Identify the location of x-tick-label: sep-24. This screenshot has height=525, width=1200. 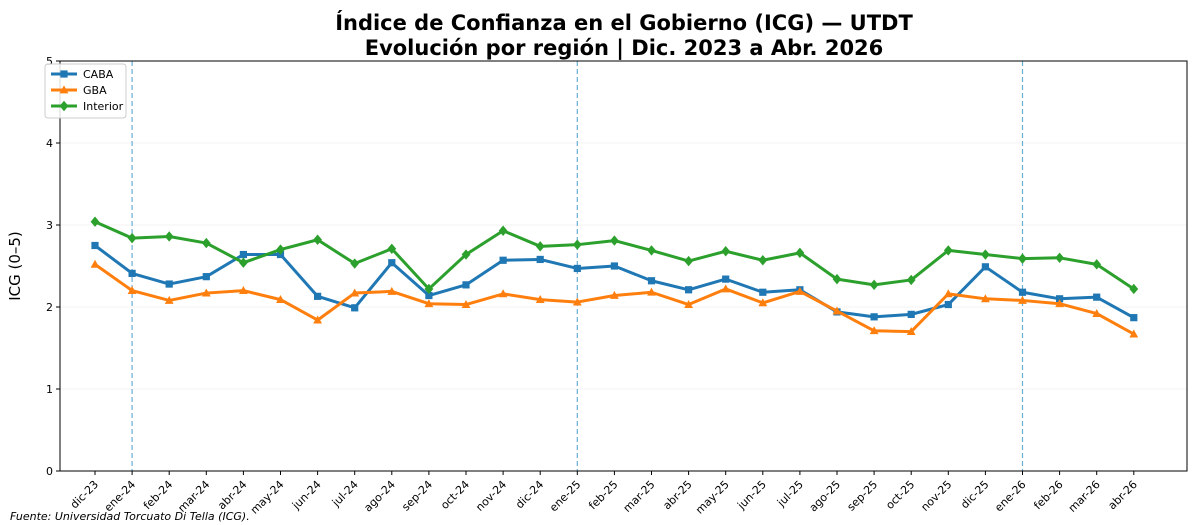
(417, 496).